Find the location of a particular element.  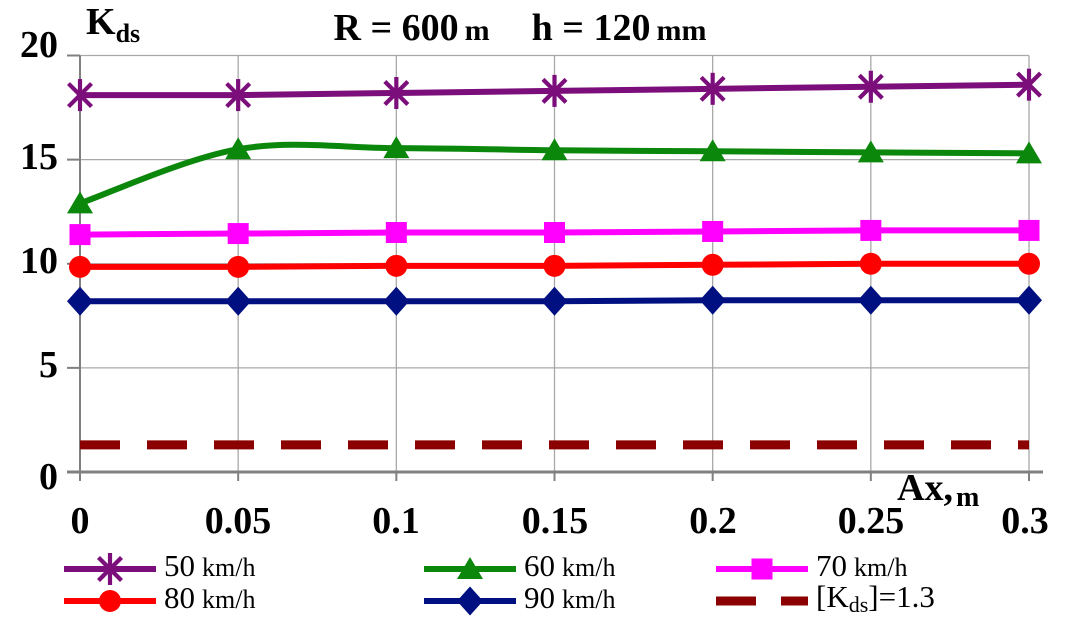

x-tick-label-025: 0.25 is located at coordinates (871, 521).